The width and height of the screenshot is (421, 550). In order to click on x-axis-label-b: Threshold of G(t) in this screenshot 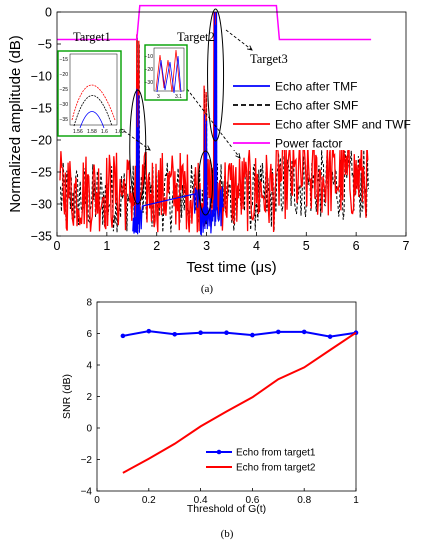, I will do `click(226, 509)`.